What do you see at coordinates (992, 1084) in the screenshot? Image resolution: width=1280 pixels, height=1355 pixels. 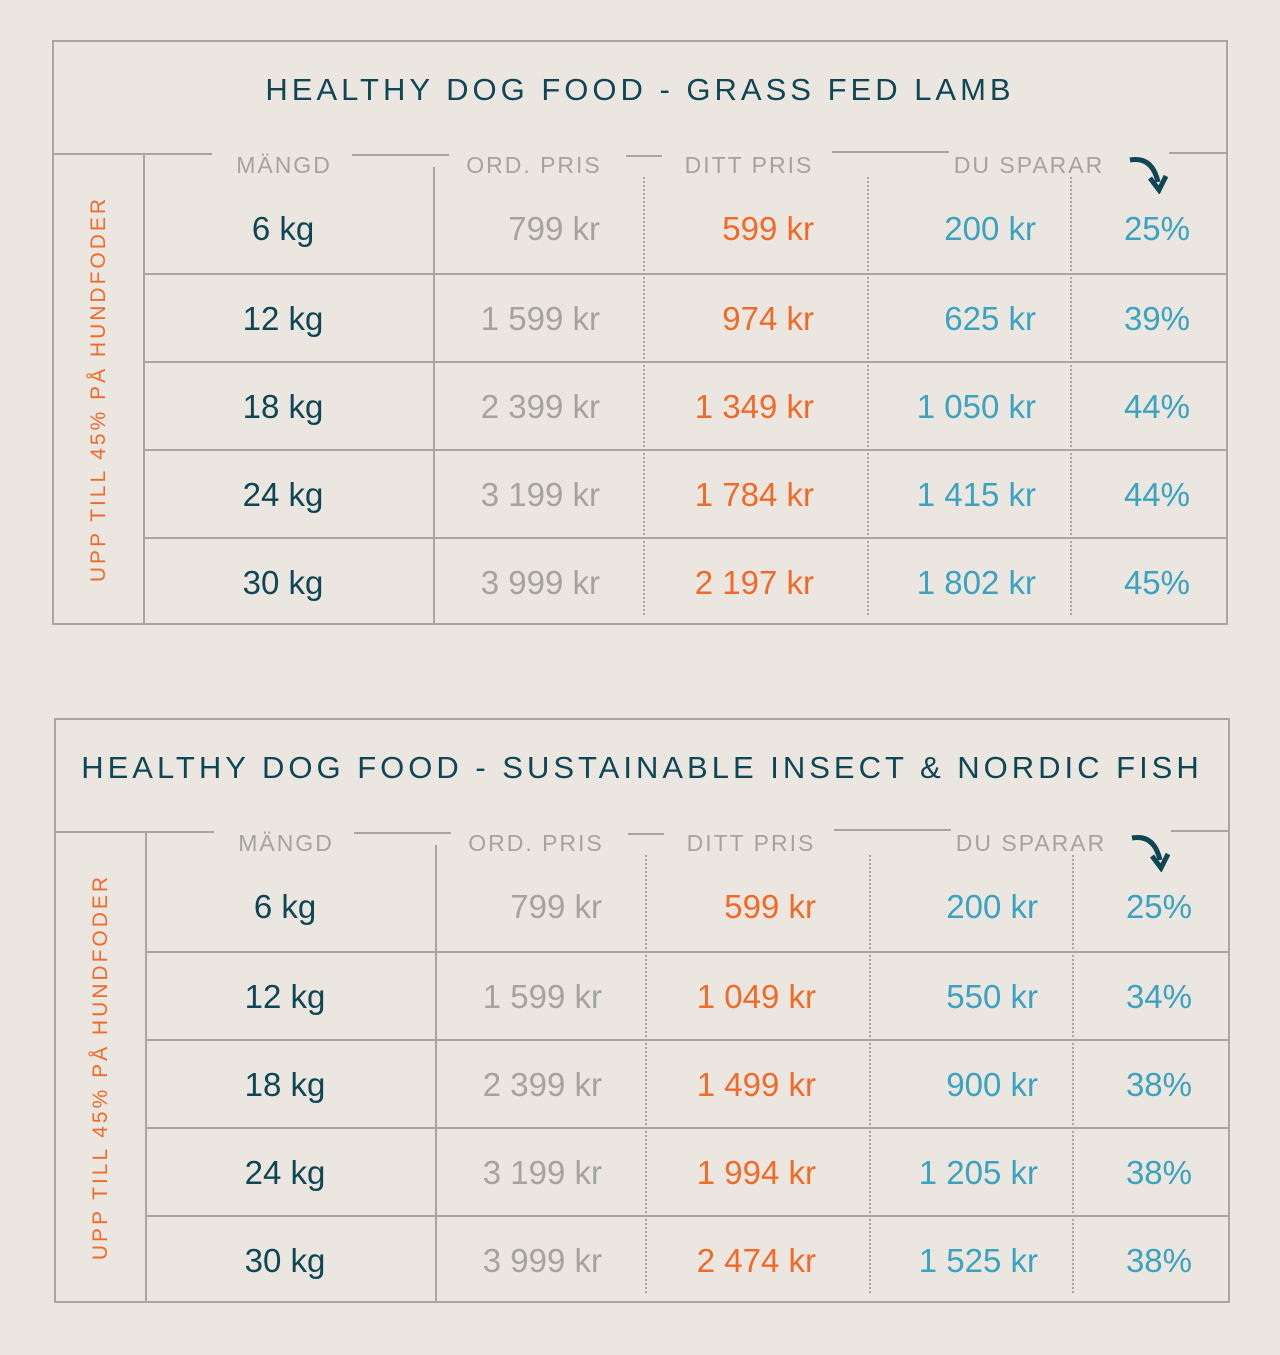 I see `savings-amount: 900 kr` at bounding box center [992, 1084].